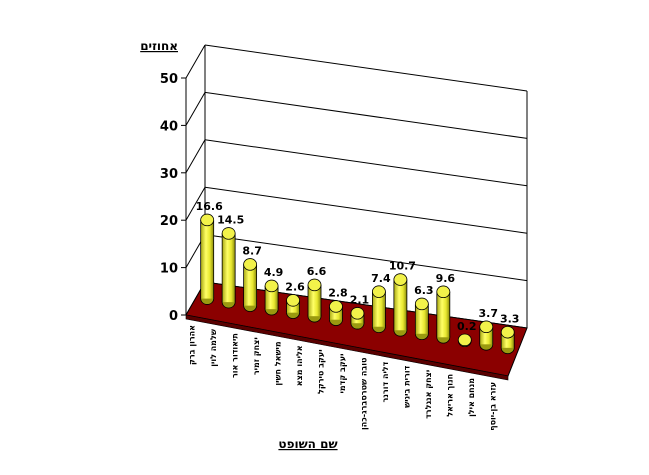 This screenshot has width=649, height=475. What do you see at coordinates (467, 326) in the screenshot?
I see `data-label: 0.2` at bounding box center [467, 326].